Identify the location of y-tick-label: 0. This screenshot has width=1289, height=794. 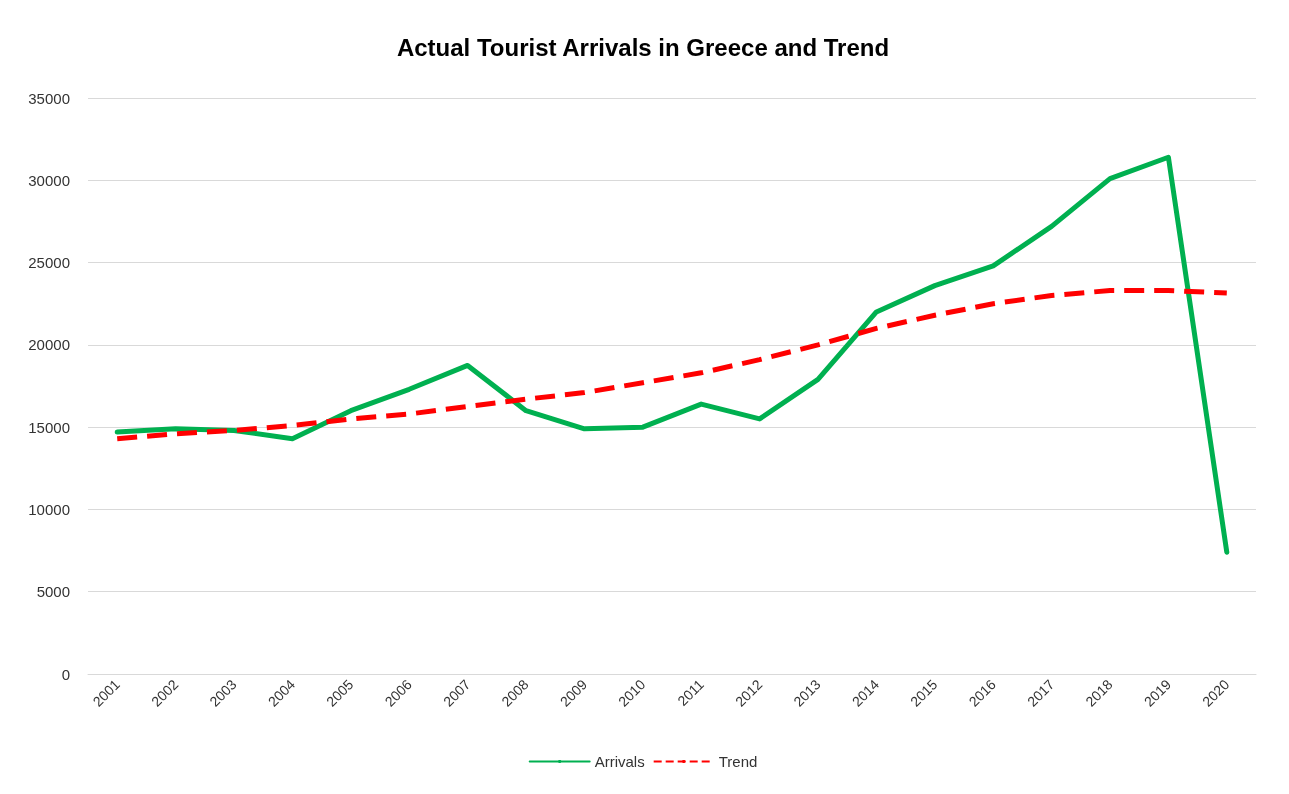
(65, 674).